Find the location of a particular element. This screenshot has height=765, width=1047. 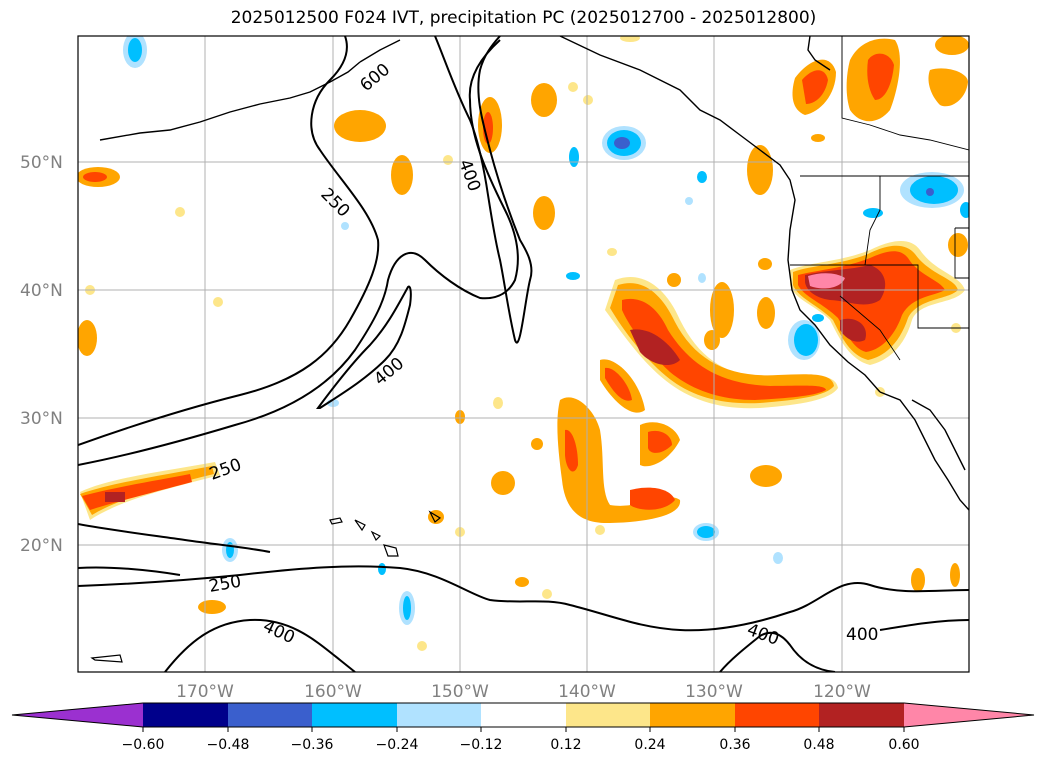

colorbar-tick-label: −0.48 is located at coordinates (228, 745).